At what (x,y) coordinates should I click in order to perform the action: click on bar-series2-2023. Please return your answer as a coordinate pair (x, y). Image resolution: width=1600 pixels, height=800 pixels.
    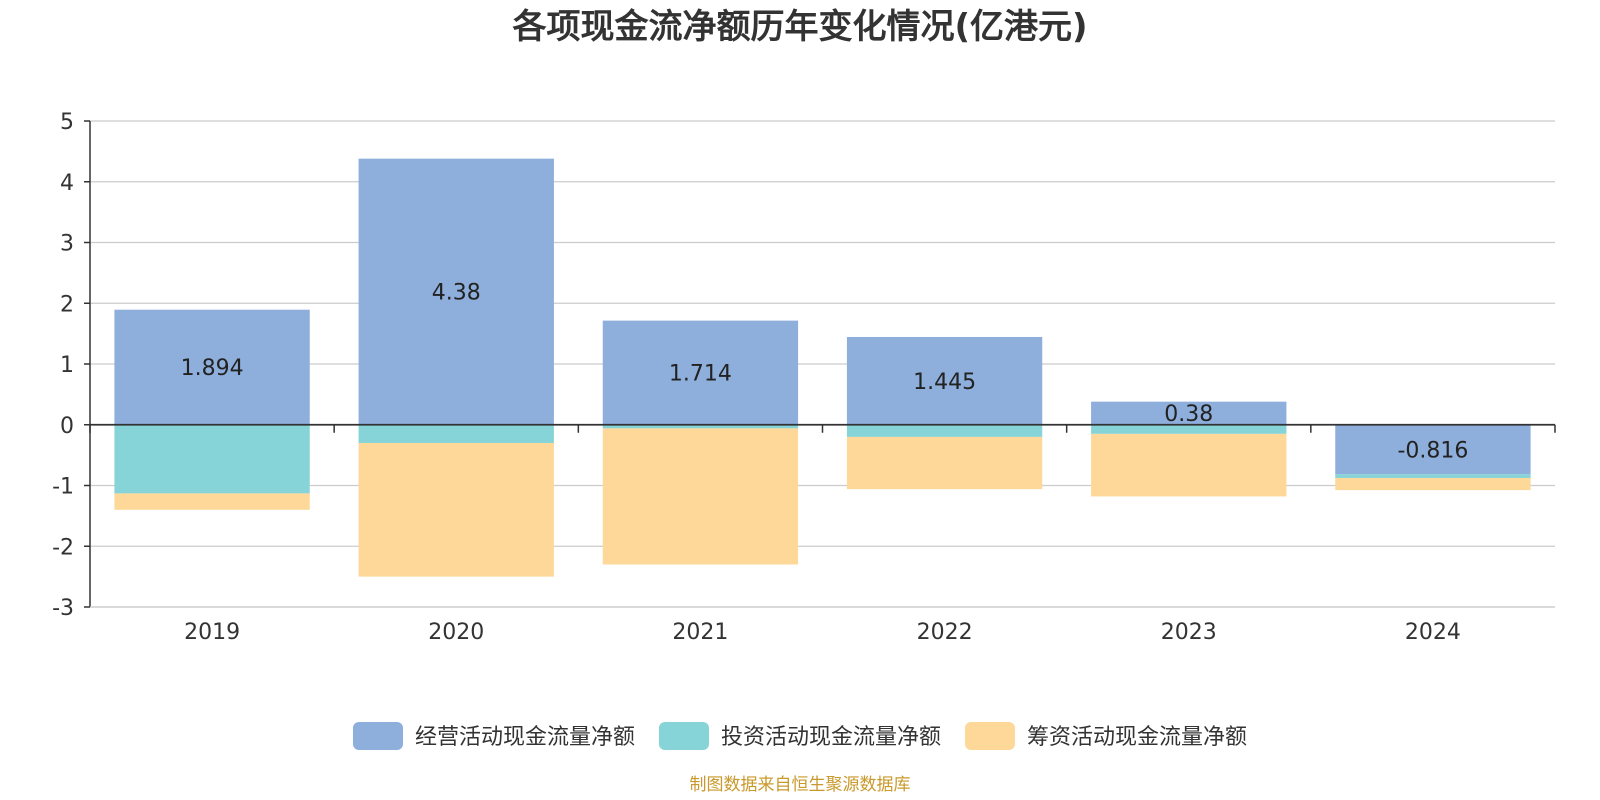
    Looking at the image, I should click on (1189, 429).